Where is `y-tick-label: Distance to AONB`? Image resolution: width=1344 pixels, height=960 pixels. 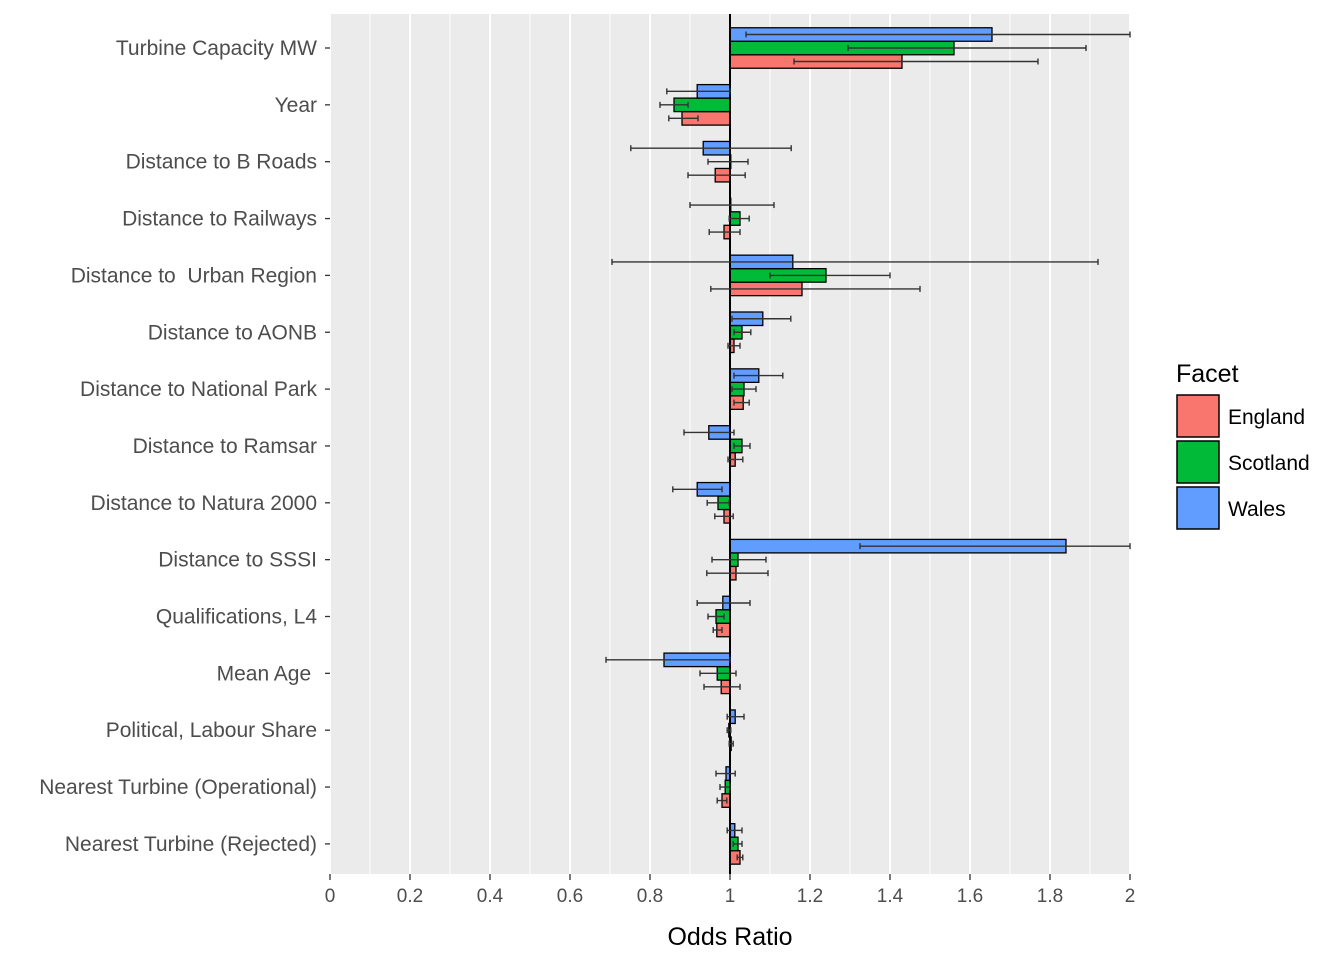
y-tick-label: Distance to AONB is located at coordinates (232, 332).